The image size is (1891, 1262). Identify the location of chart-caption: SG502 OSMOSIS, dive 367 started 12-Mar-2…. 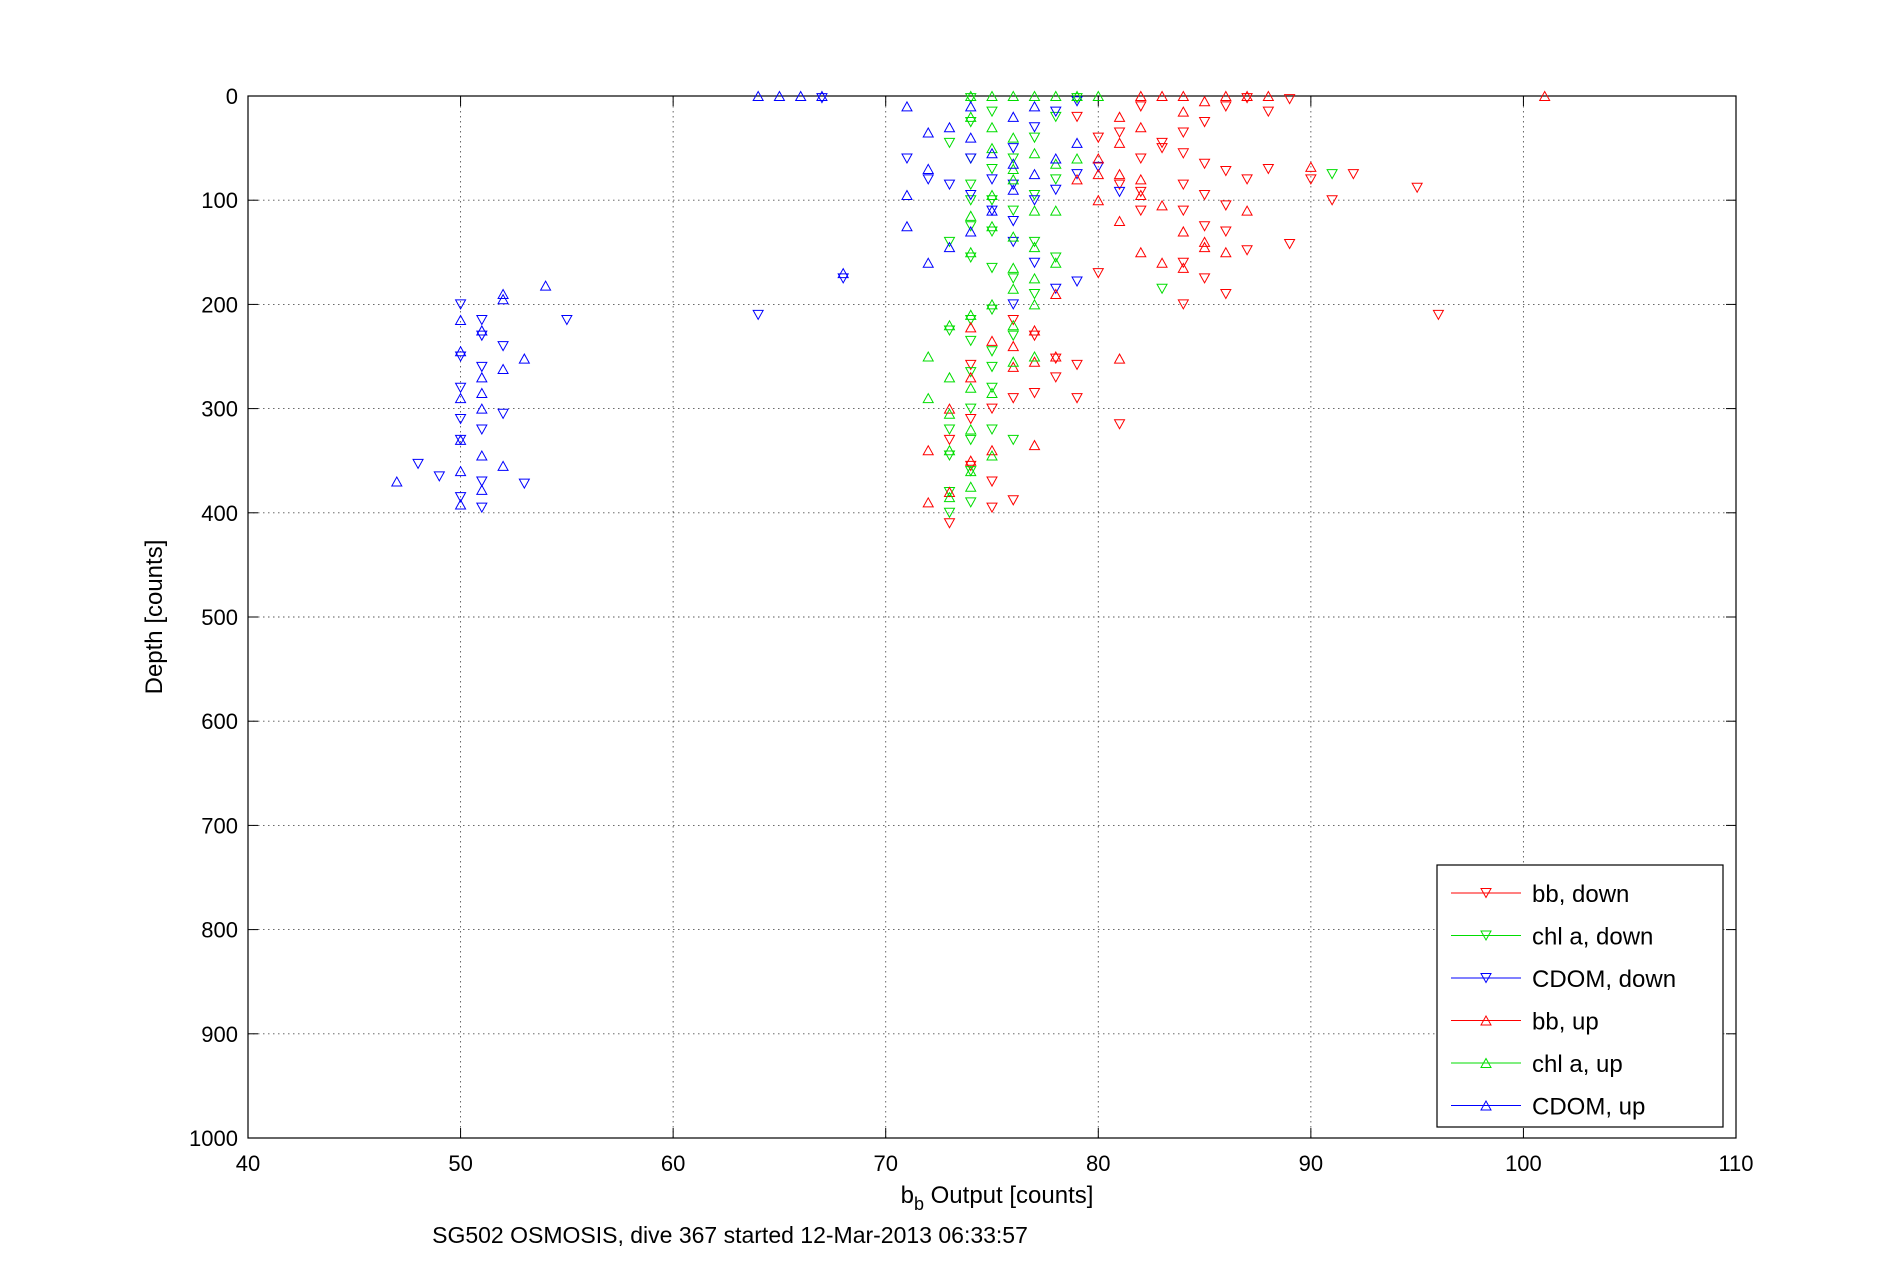
(730, 1235).